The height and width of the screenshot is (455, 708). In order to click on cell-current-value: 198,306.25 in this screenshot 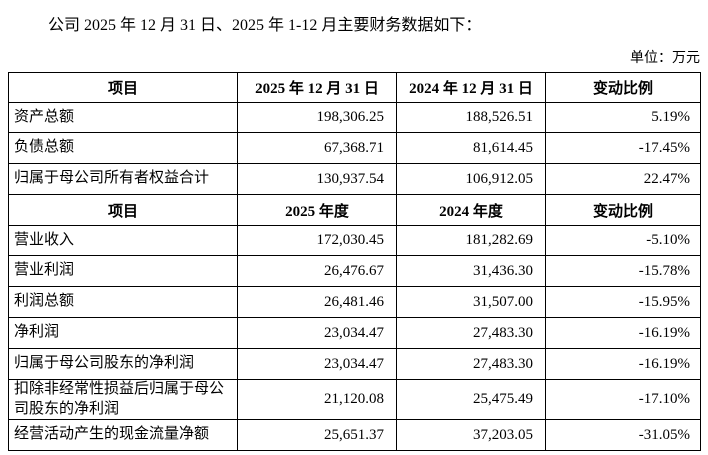, I will do `click(317, 117)`.